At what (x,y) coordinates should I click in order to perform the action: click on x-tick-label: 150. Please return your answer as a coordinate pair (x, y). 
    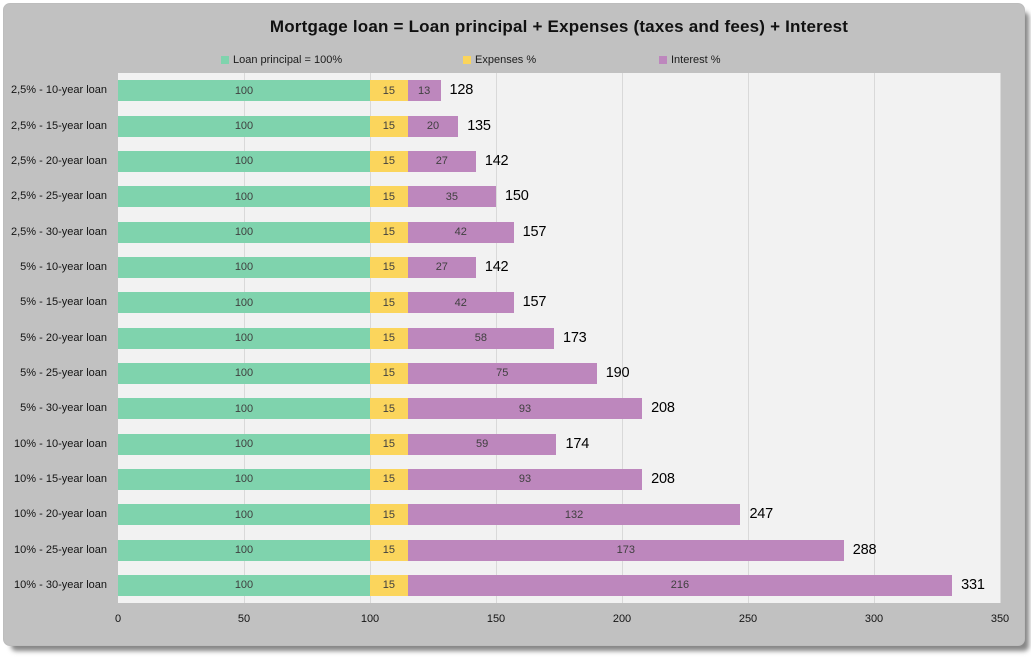
    Looking at the image, I should click on (496, 619).